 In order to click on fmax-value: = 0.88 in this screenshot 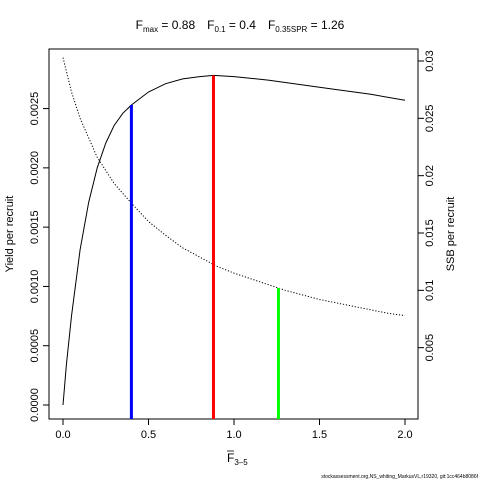, I will do `click(176, 25)`.